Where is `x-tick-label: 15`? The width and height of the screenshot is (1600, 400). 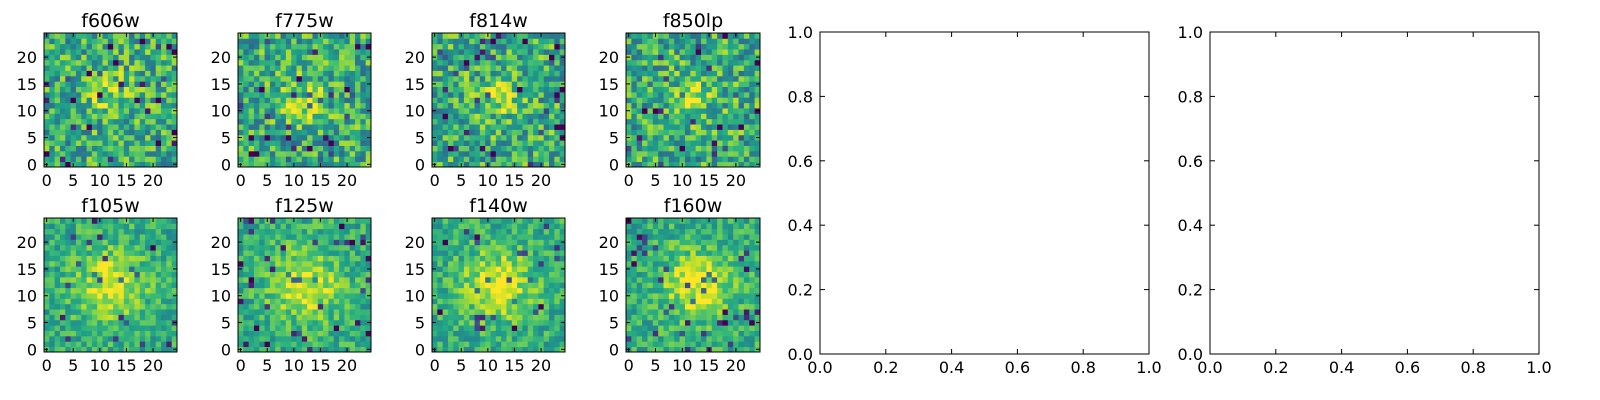
x-tick-label: 15 is located at coordinates (126, 365).